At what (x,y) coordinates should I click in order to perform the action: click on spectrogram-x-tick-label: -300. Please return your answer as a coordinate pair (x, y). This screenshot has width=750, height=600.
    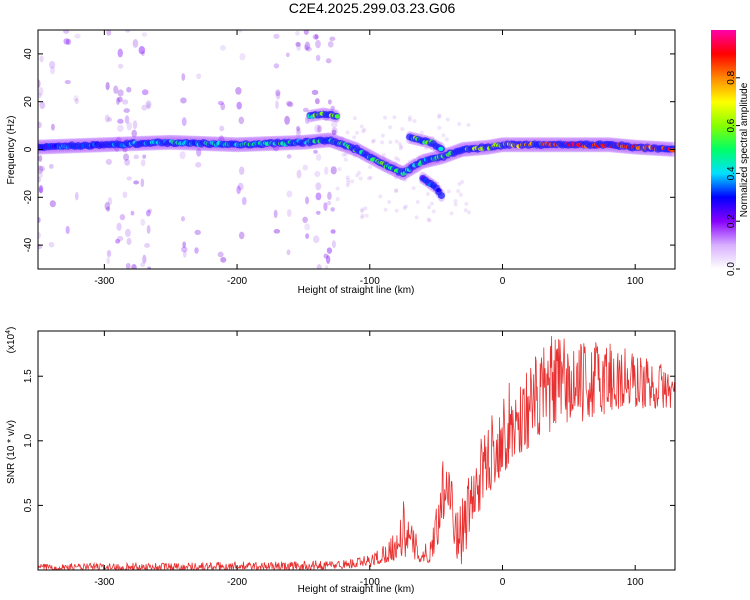
    Looking at the image, I should click on (104, 281).